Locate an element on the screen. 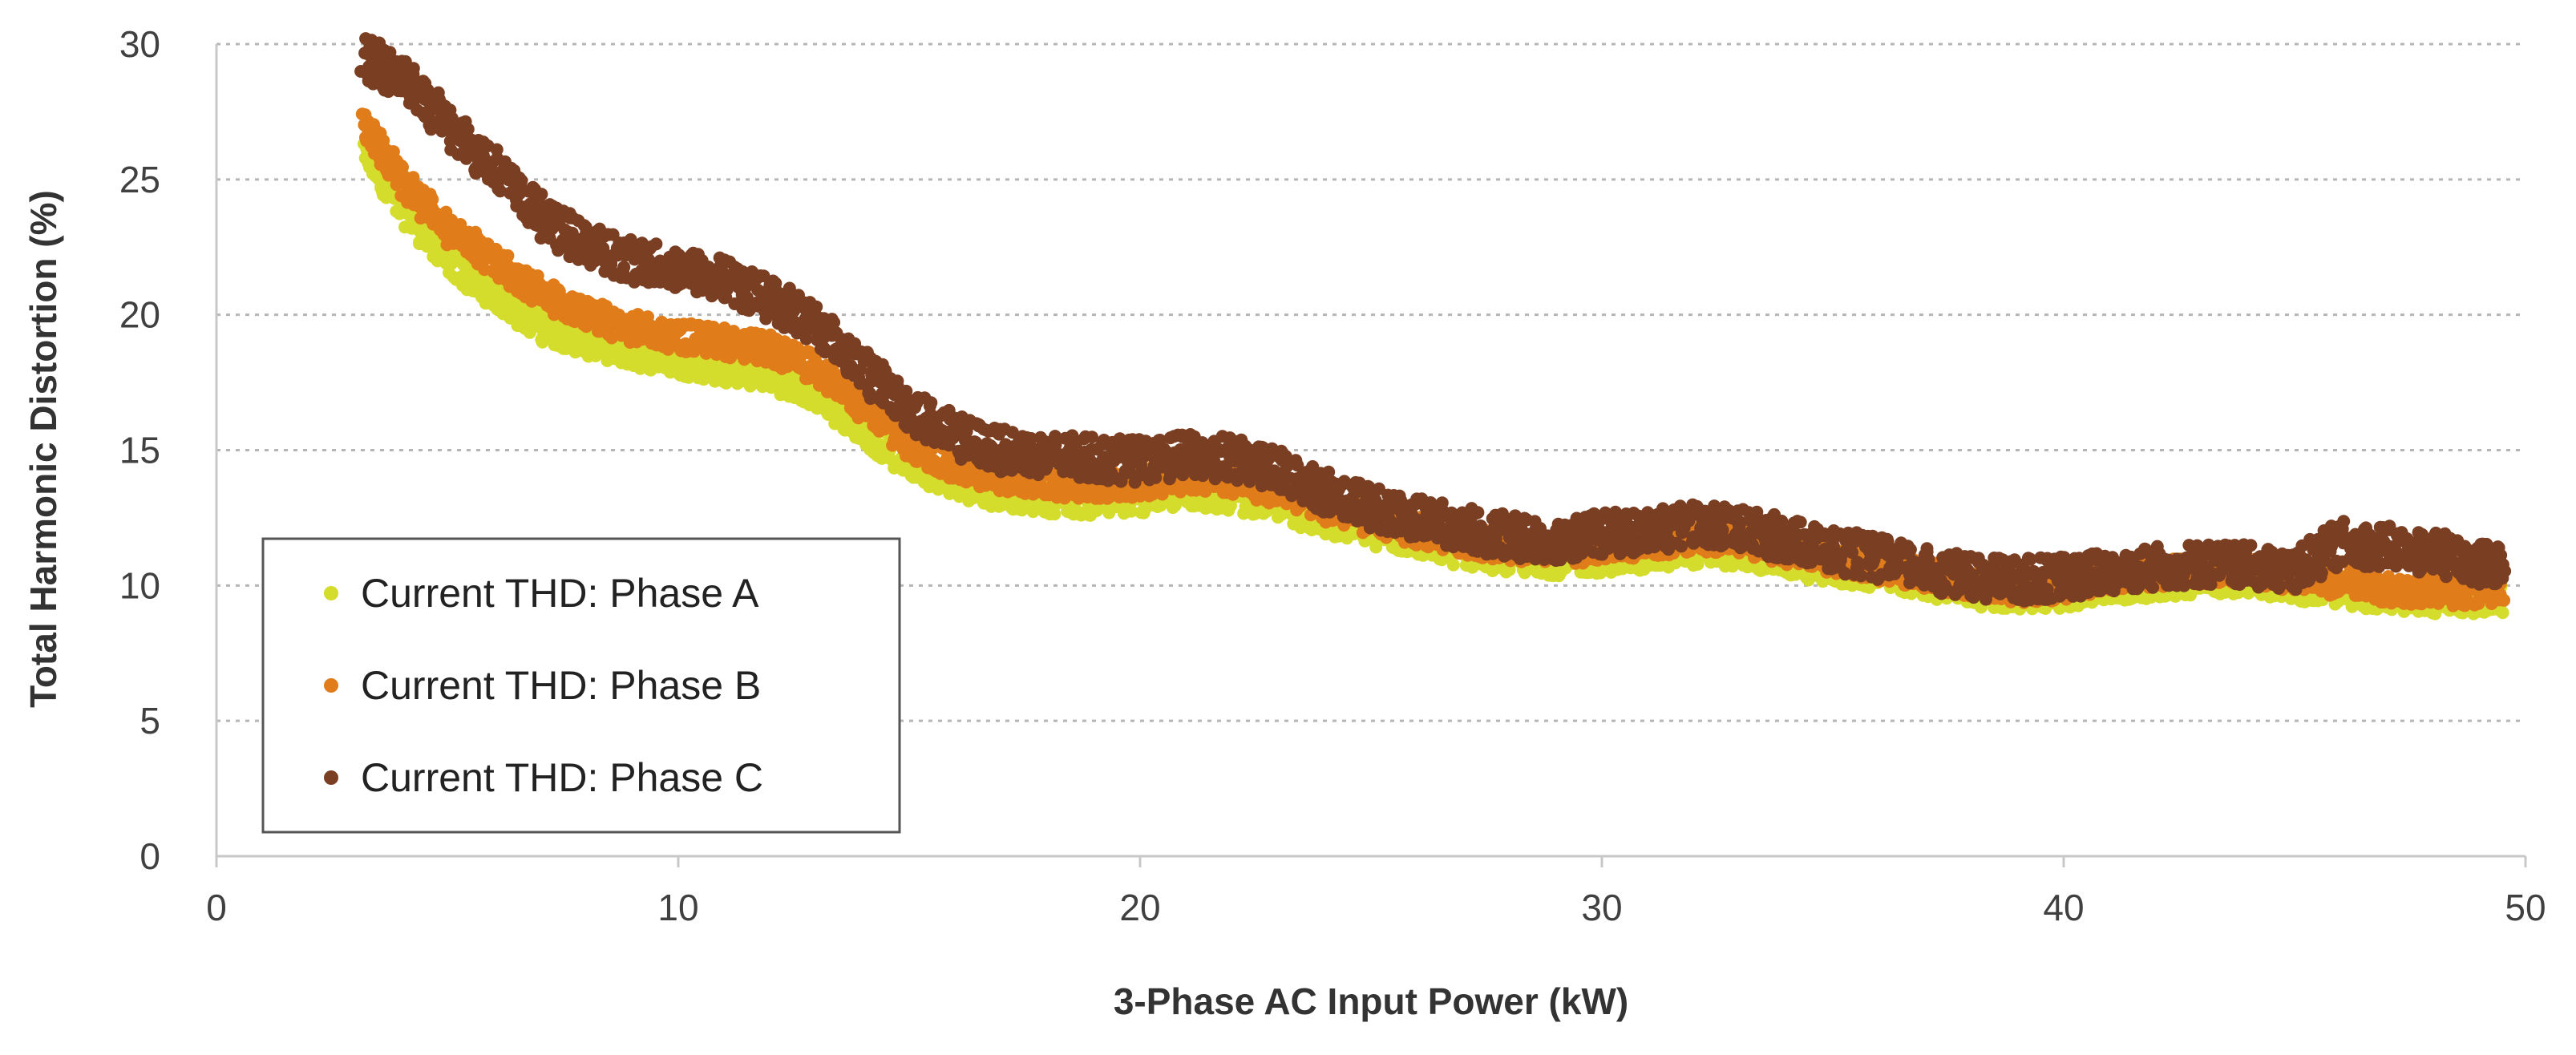 The height and width of the screenshot is (1055, 2576). y-tick-label: 20 is located at coordinates (139, 315).